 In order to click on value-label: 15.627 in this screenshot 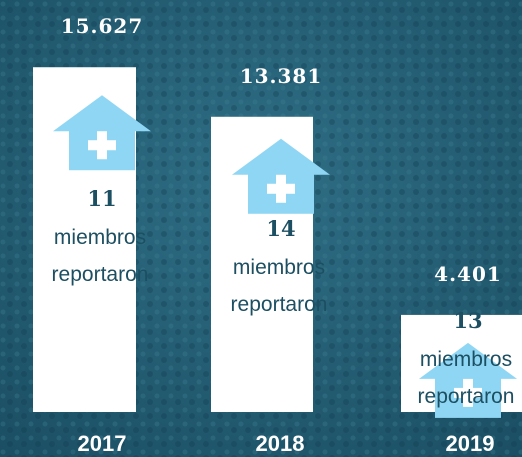, I will do `click(102, 26)`.